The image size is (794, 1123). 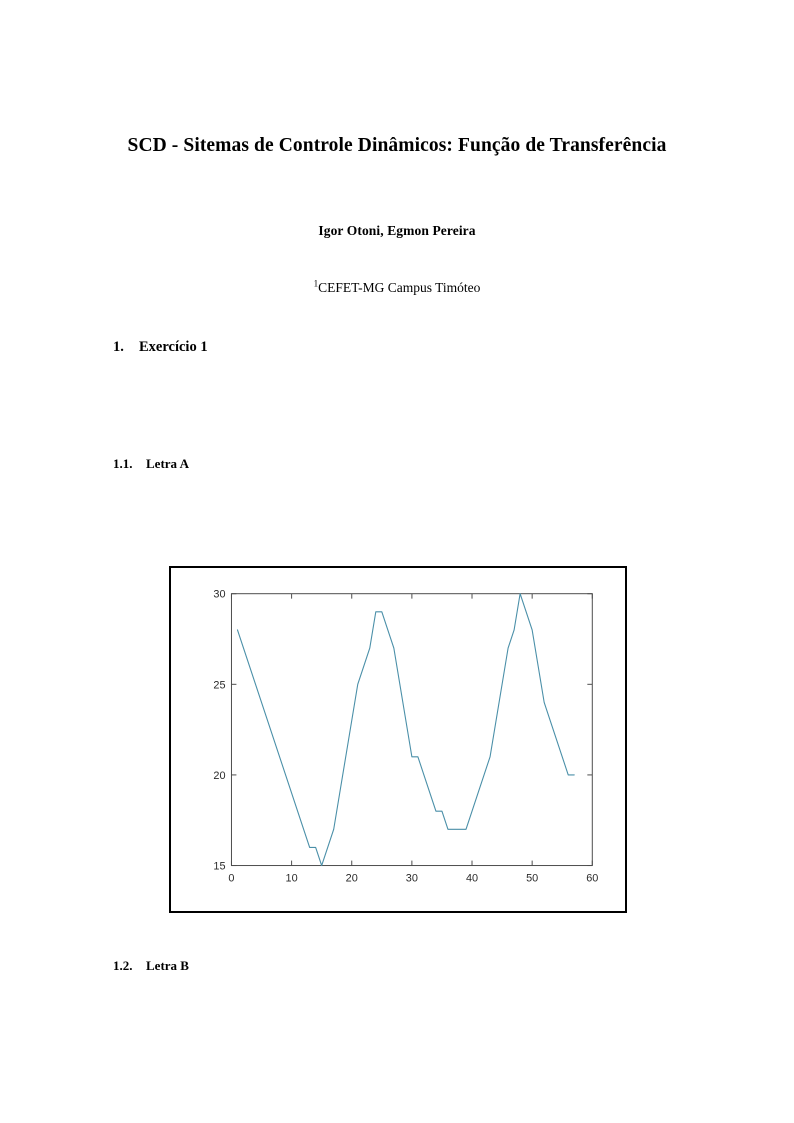 What do you see at coordinates (118, 347) in the screenshot?
I see `heading-number: 1.` at bounding box center [118, 347].